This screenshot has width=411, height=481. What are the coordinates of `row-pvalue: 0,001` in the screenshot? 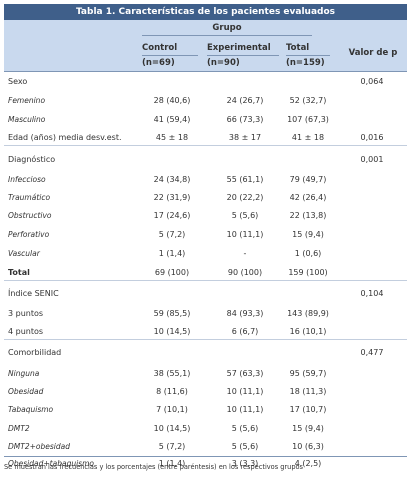 It's located at (372, 159).